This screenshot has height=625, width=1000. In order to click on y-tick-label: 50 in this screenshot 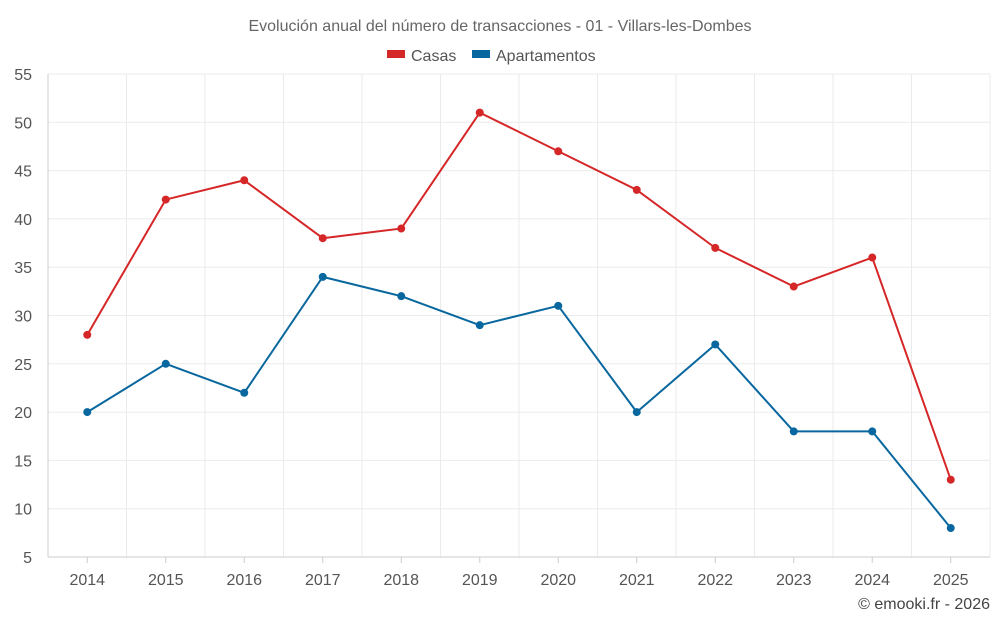, I will do `click(23, 123)`.